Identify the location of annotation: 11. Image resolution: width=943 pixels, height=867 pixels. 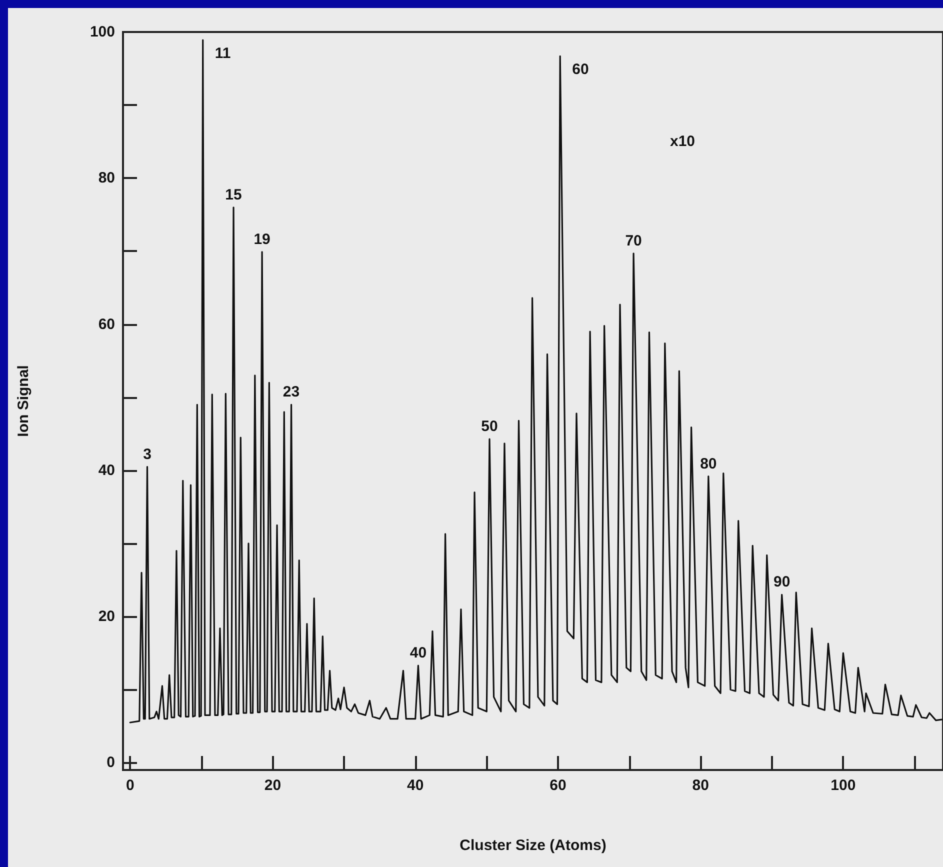
(222, 53).